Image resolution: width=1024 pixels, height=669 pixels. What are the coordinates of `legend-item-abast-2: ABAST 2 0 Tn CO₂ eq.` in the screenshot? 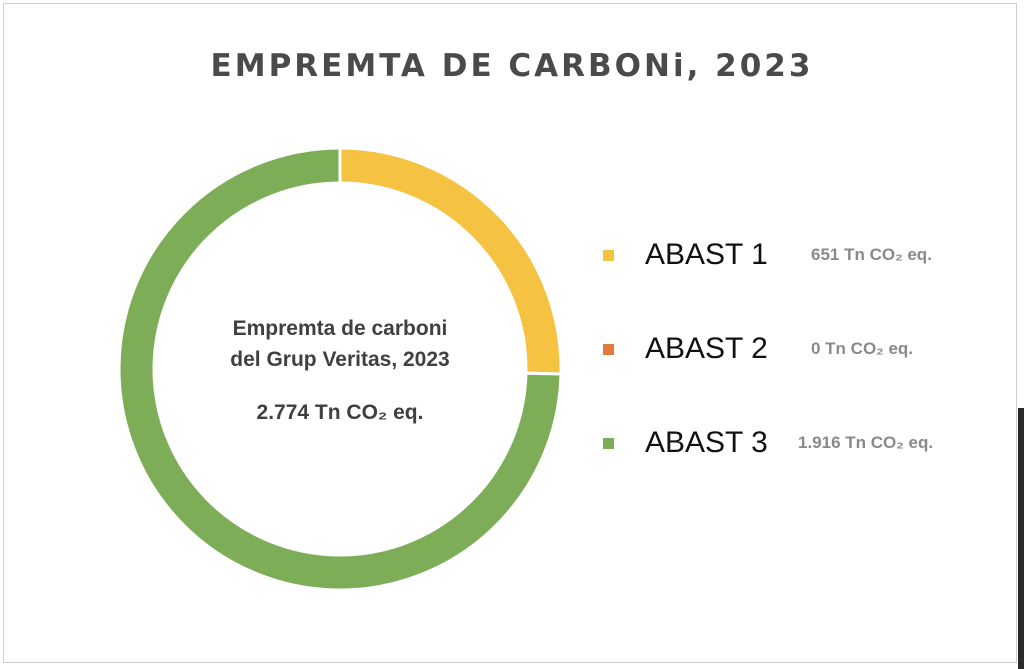 It's located at (758, 349).